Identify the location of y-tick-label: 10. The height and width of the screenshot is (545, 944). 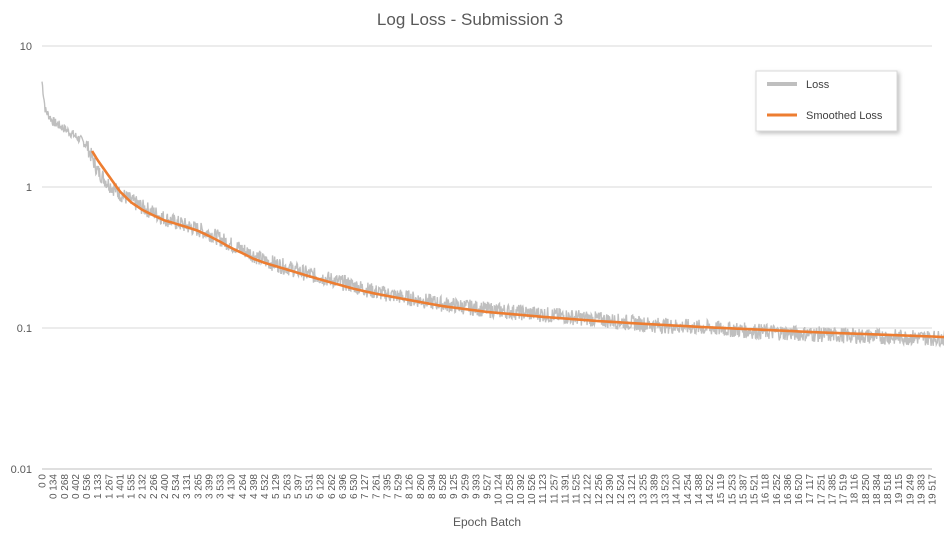
(26, 47).